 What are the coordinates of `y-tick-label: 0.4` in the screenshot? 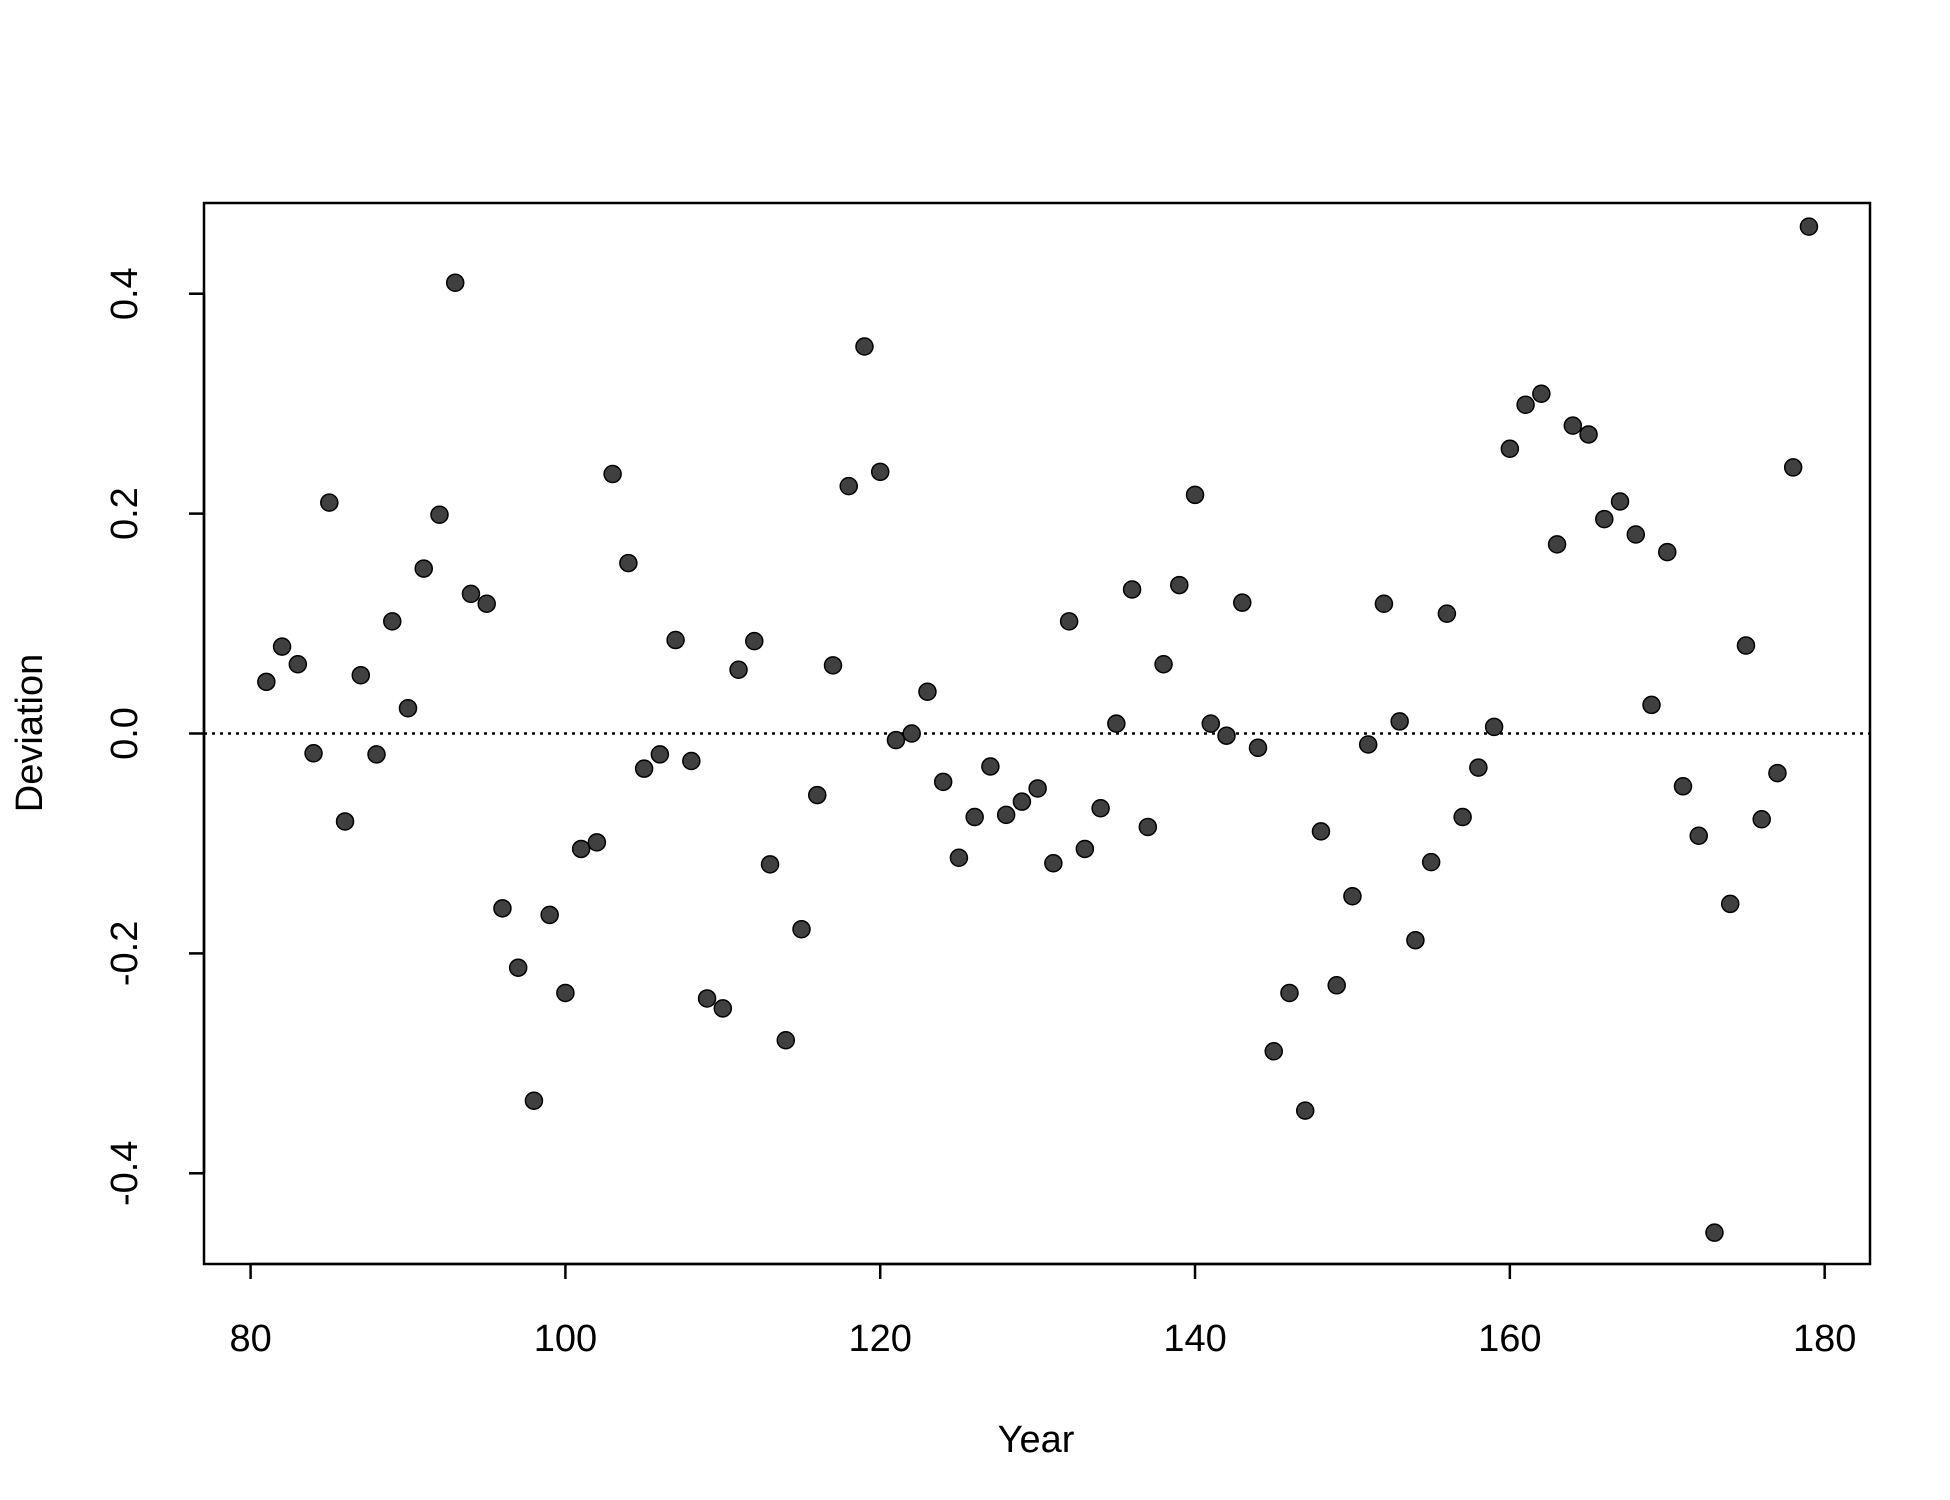 It's located at (125, 293).